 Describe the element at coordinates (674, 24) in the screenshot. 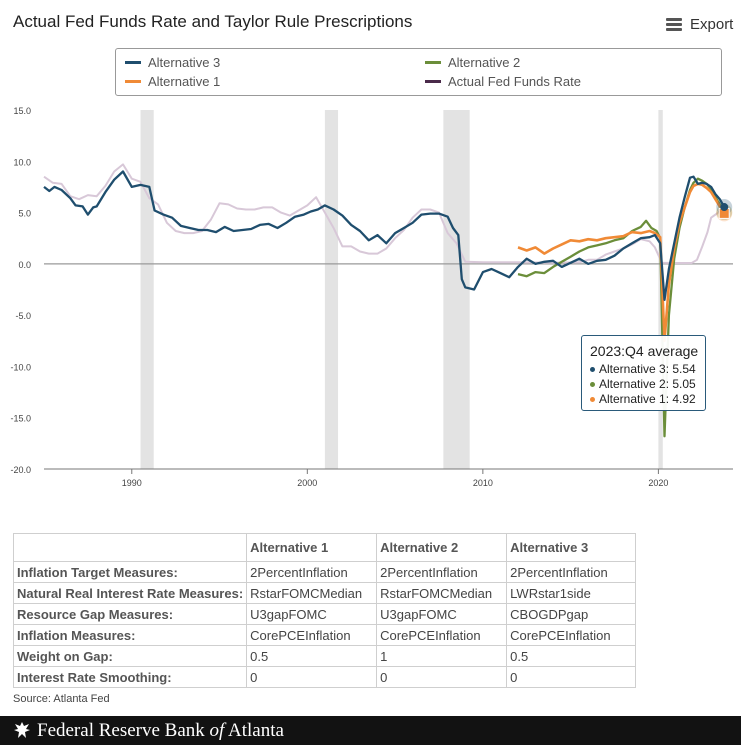

I see `menu-icon` at that location.